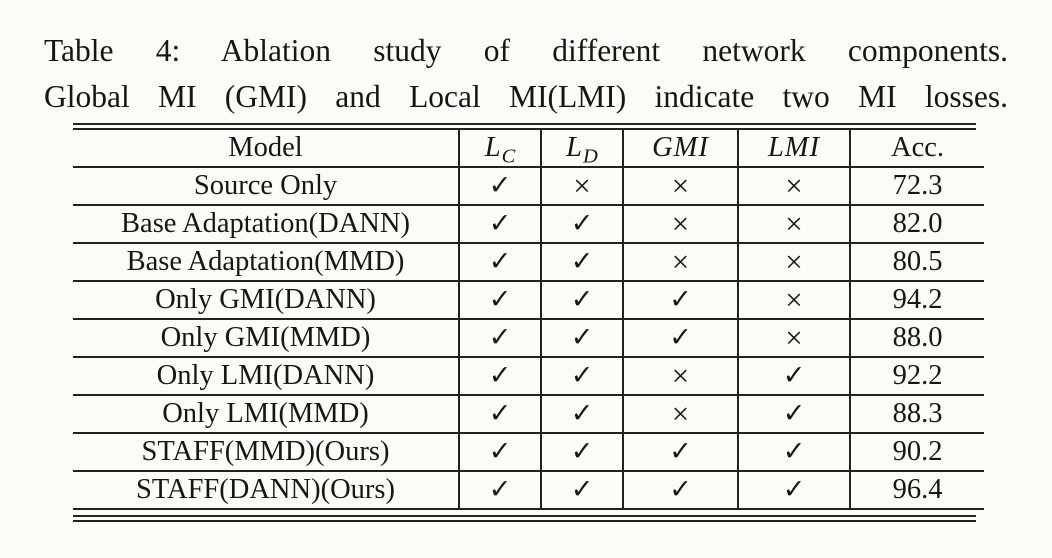 This screenshot has width=1052, height=558. What do you see at coordinates (266, 224) in the screenshot?
I see `cell-model: Base Adaptation(DANN)` at bounding box center [266, 224].